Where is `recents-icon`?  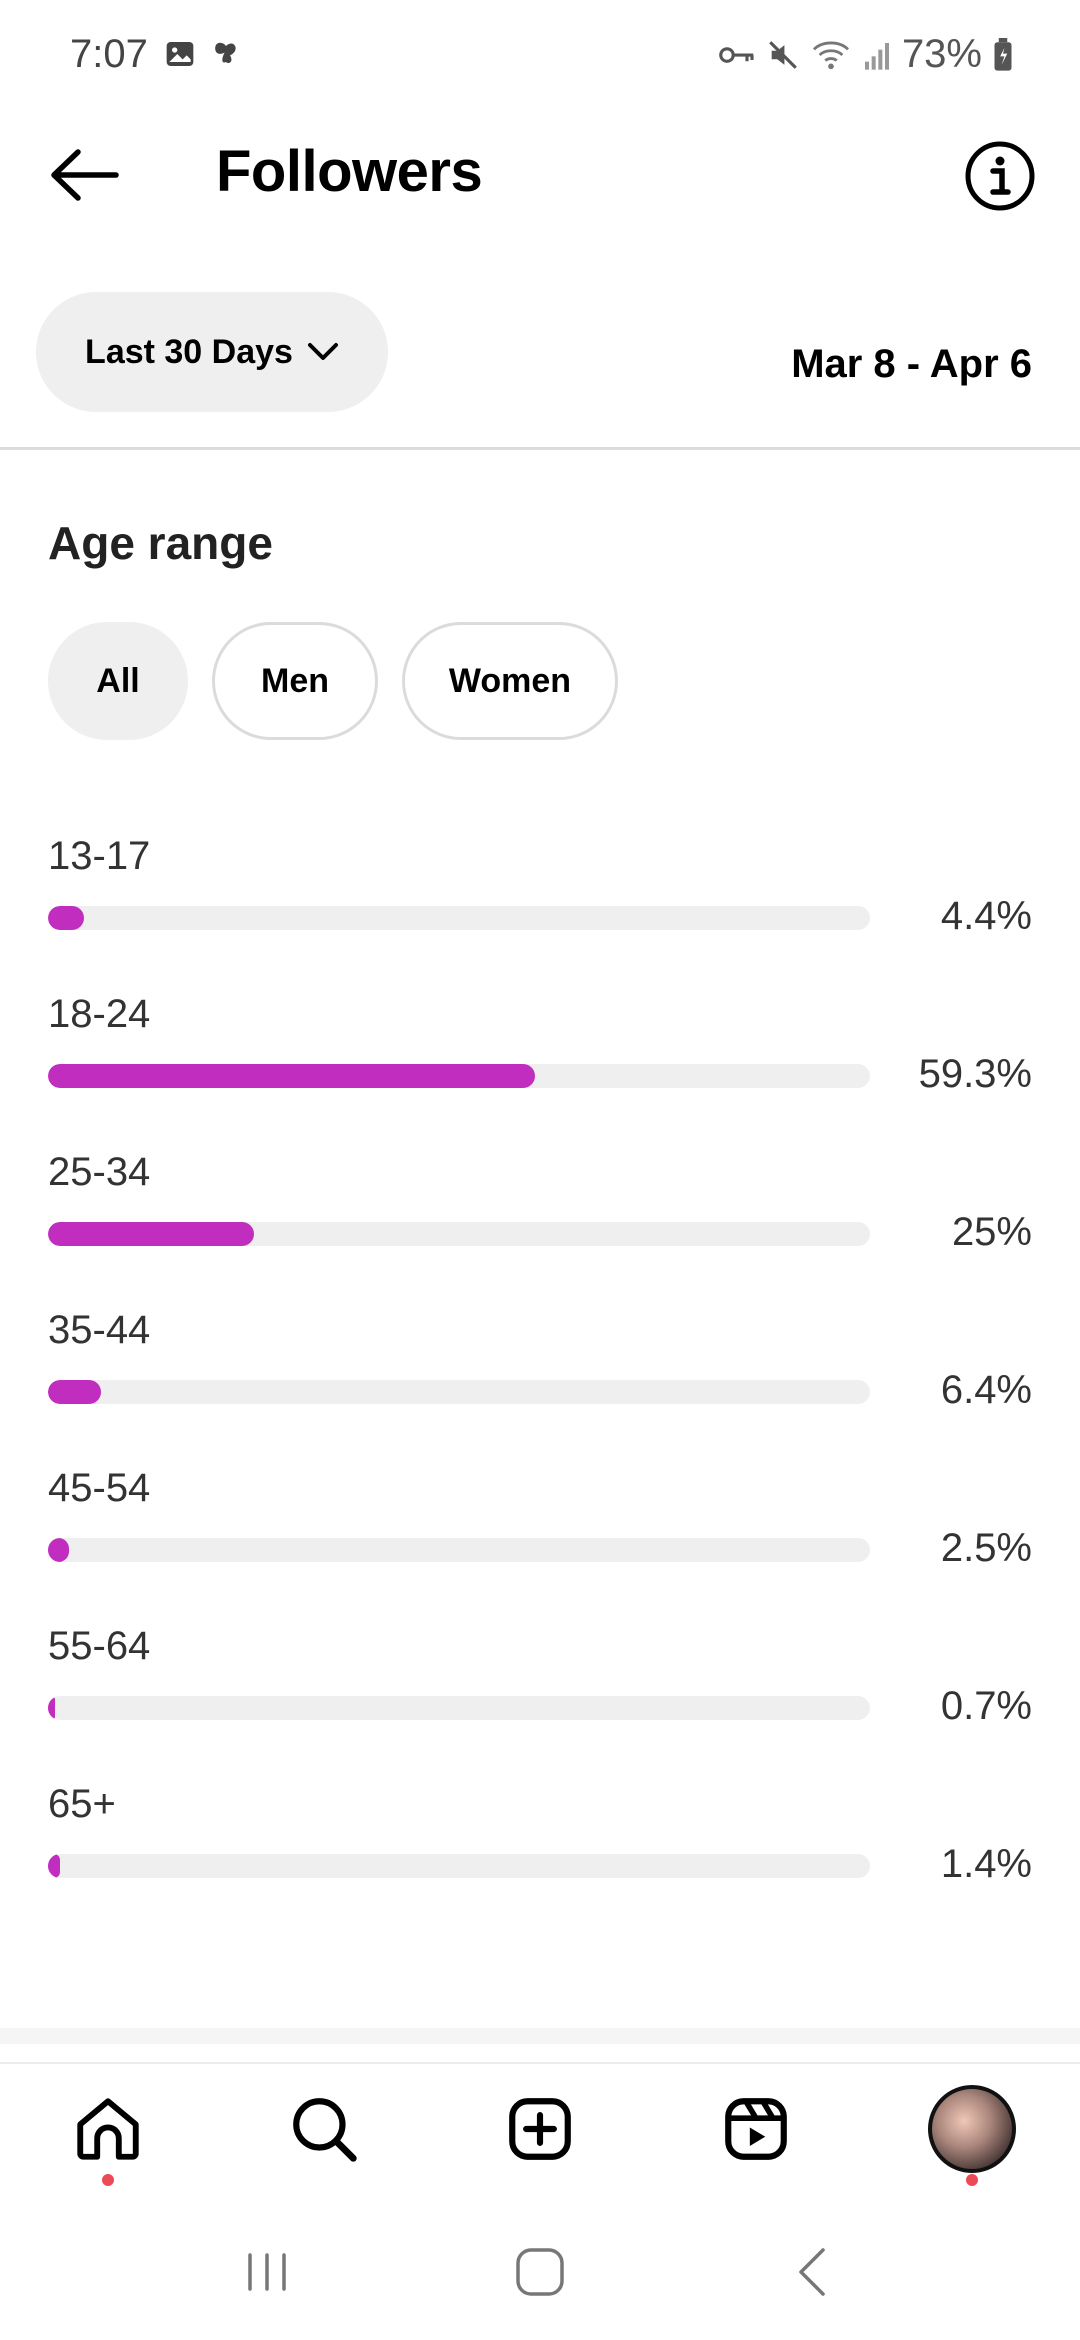 recents-icon is located at coordinates (266, 2272).